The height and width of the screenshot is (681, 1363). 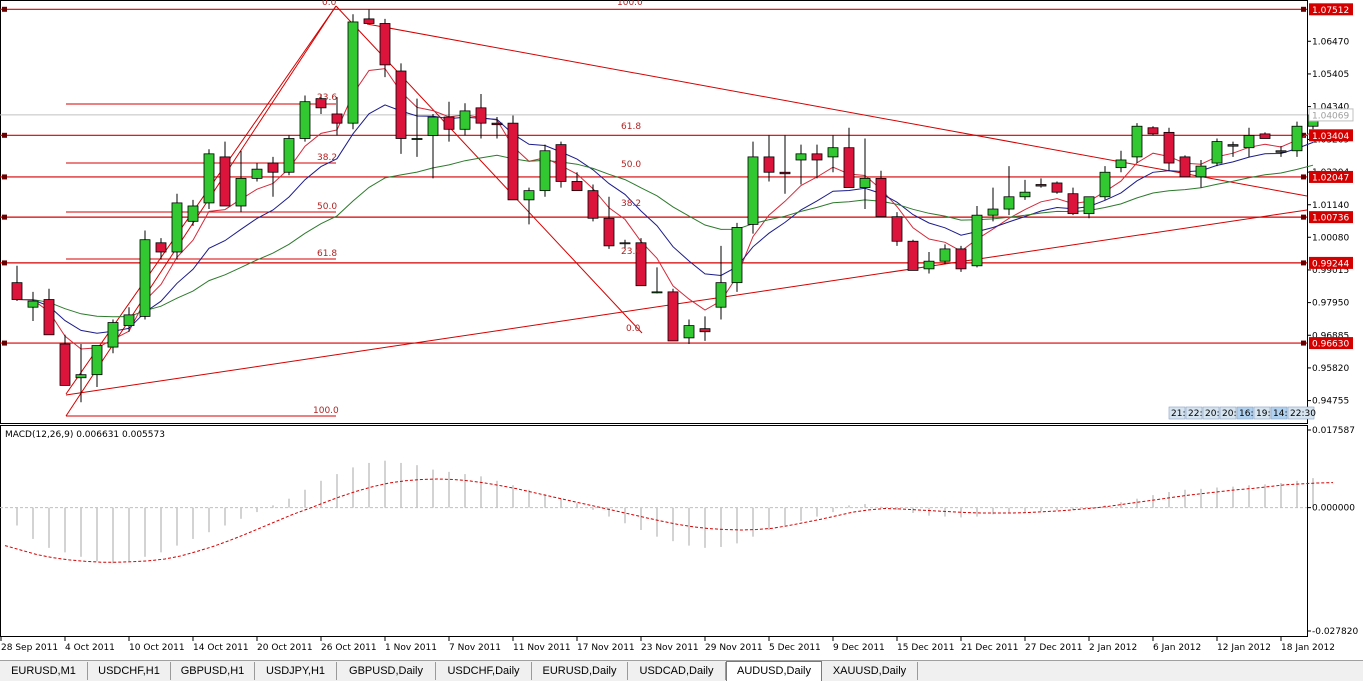 I want to click on chart-tab-gbpusd-daily: GBPUSD,Daily, so click(x=386, y=671).